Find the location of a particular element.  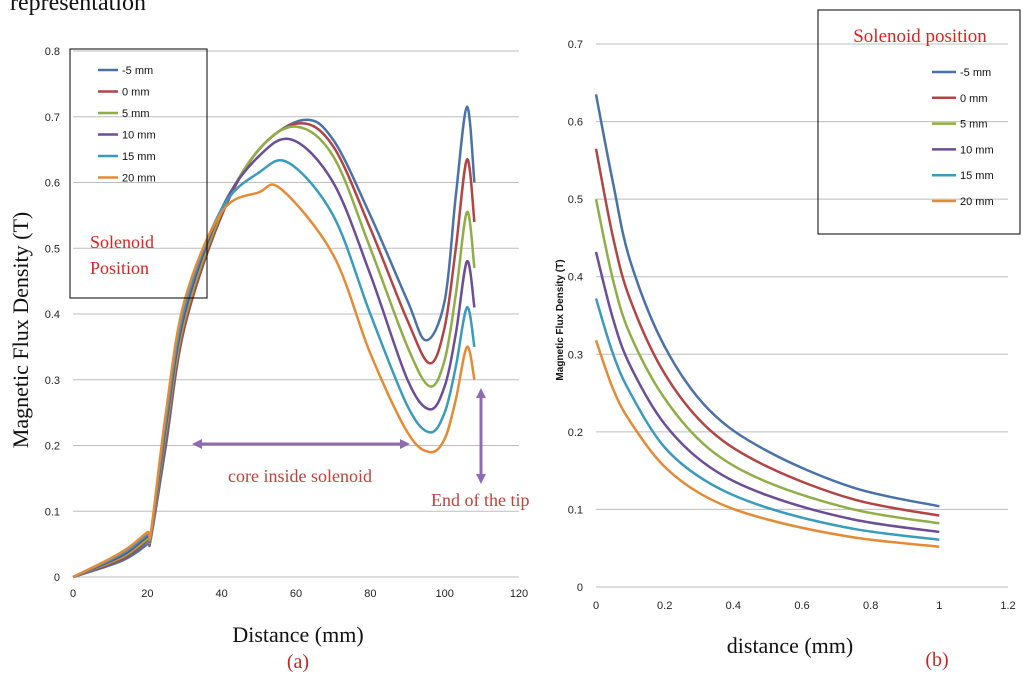

y-tick-label: 0.8 is located at coordinates (52, 52).